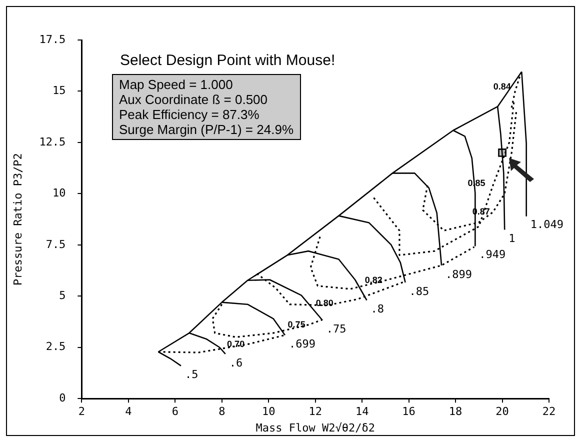 Image resolution: width=583 pixels, height=445 pixels. I want to click on series-label: .699, so click(302, 343).